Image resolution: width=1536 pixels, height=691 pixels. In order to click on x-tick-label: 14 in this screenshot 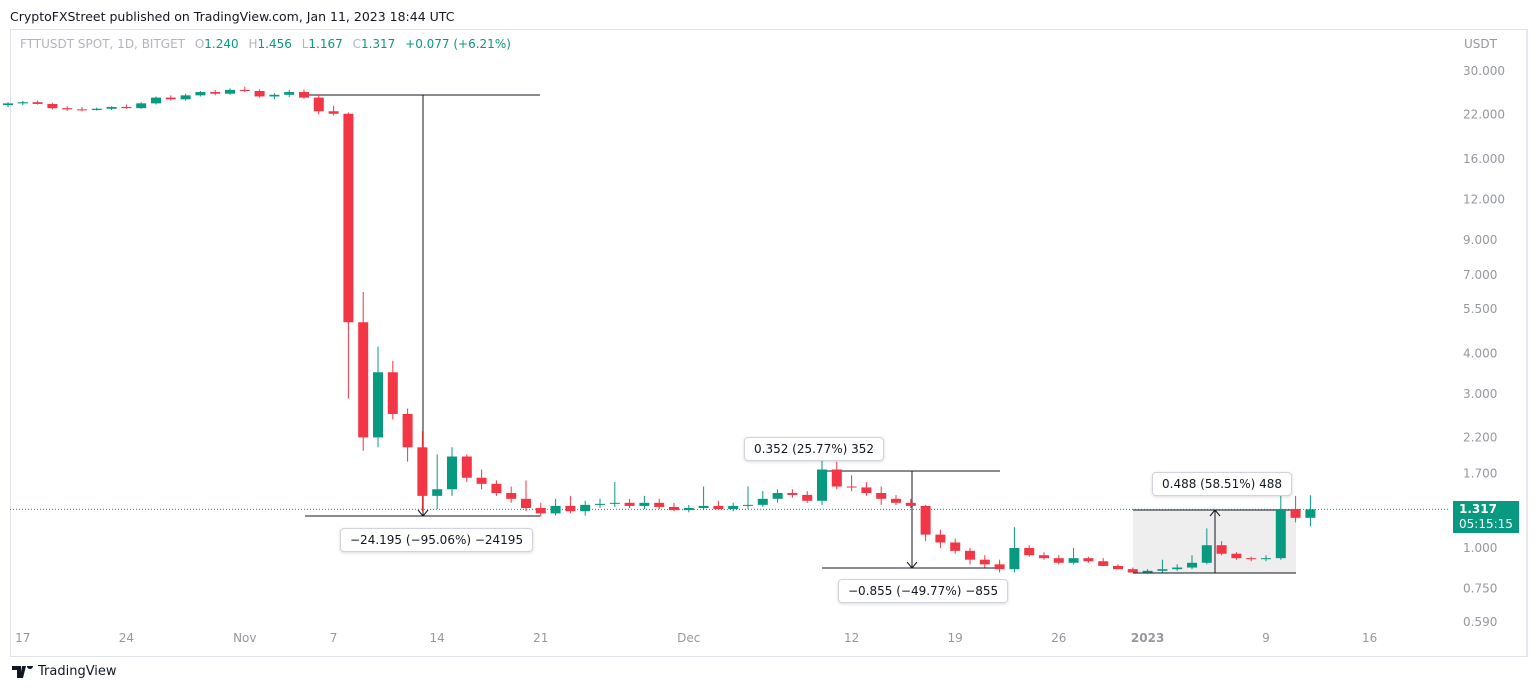, I will do `click(437, 638)`.